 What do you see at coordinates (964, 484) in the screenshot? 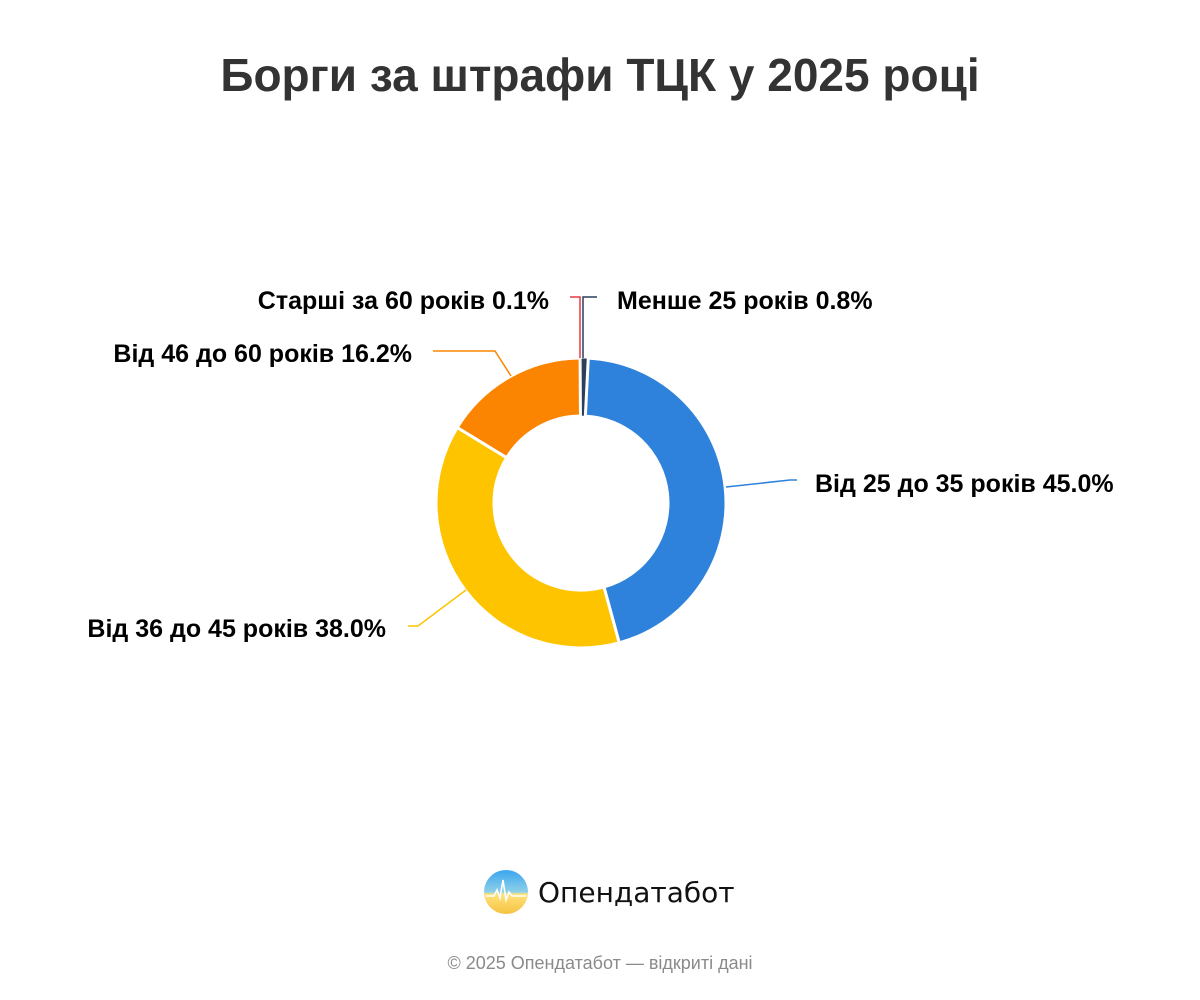
I see `data-label-1: Від 25 до 35 років 45.0%` at bounding box center [964, 484].